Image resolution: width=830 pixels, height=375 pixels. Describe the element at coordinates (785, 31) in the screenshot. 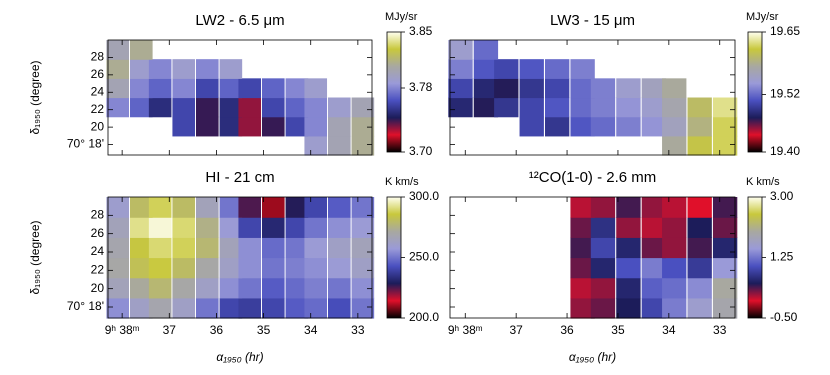

I see `colorbar-tick-label: 19.65` at that location.